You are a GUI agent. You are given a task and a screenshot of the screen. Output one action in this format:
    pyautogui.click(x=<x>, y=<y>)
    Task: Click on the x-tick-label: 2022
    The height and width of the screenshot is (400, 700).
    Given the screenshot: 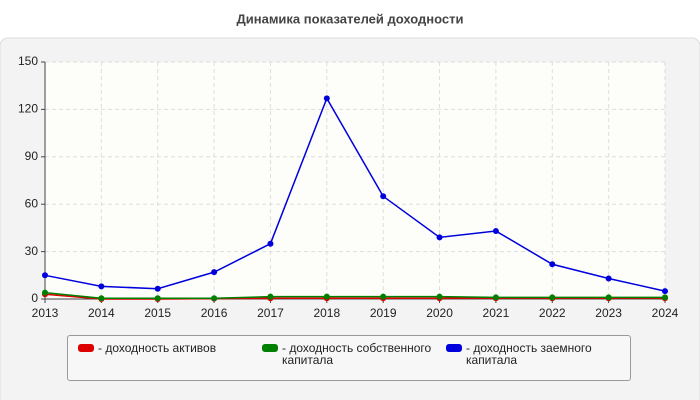 What is the action you would take?
    pyautogui.click(x=552, y=313)
    